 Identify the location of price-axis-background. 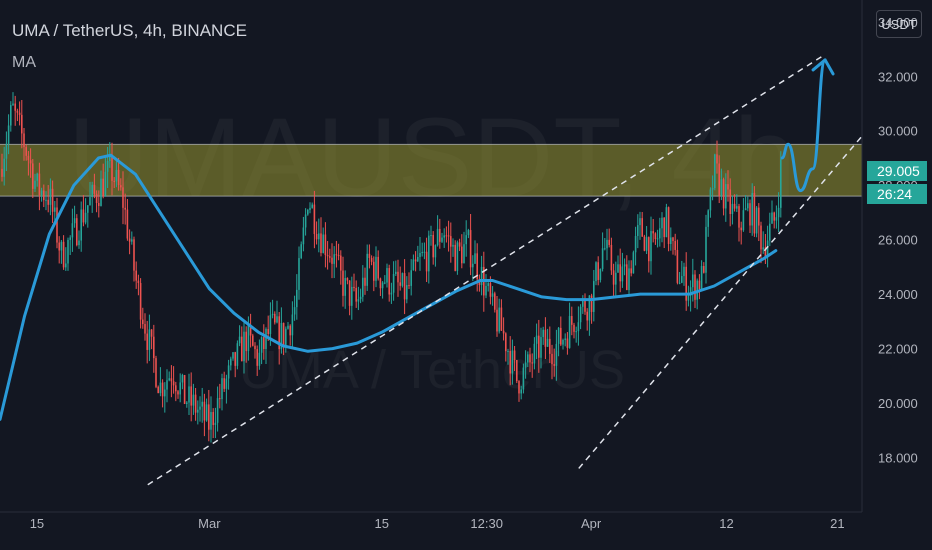
(897, 275).